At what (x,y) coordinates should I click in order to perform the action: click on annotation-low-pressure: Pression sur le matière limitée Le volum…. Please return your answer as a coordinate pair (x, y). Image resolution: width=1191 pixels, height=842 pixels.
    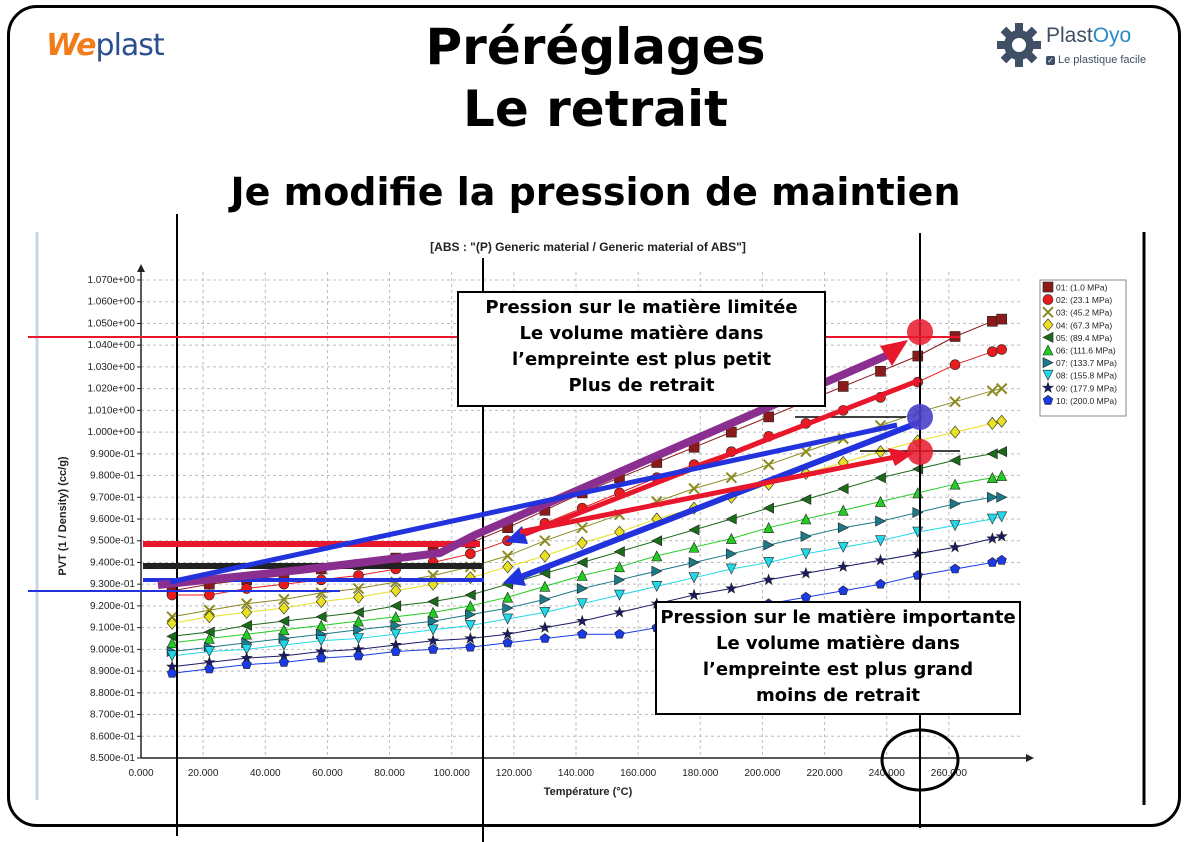
    Looking at the image, I should click on (641, 349).